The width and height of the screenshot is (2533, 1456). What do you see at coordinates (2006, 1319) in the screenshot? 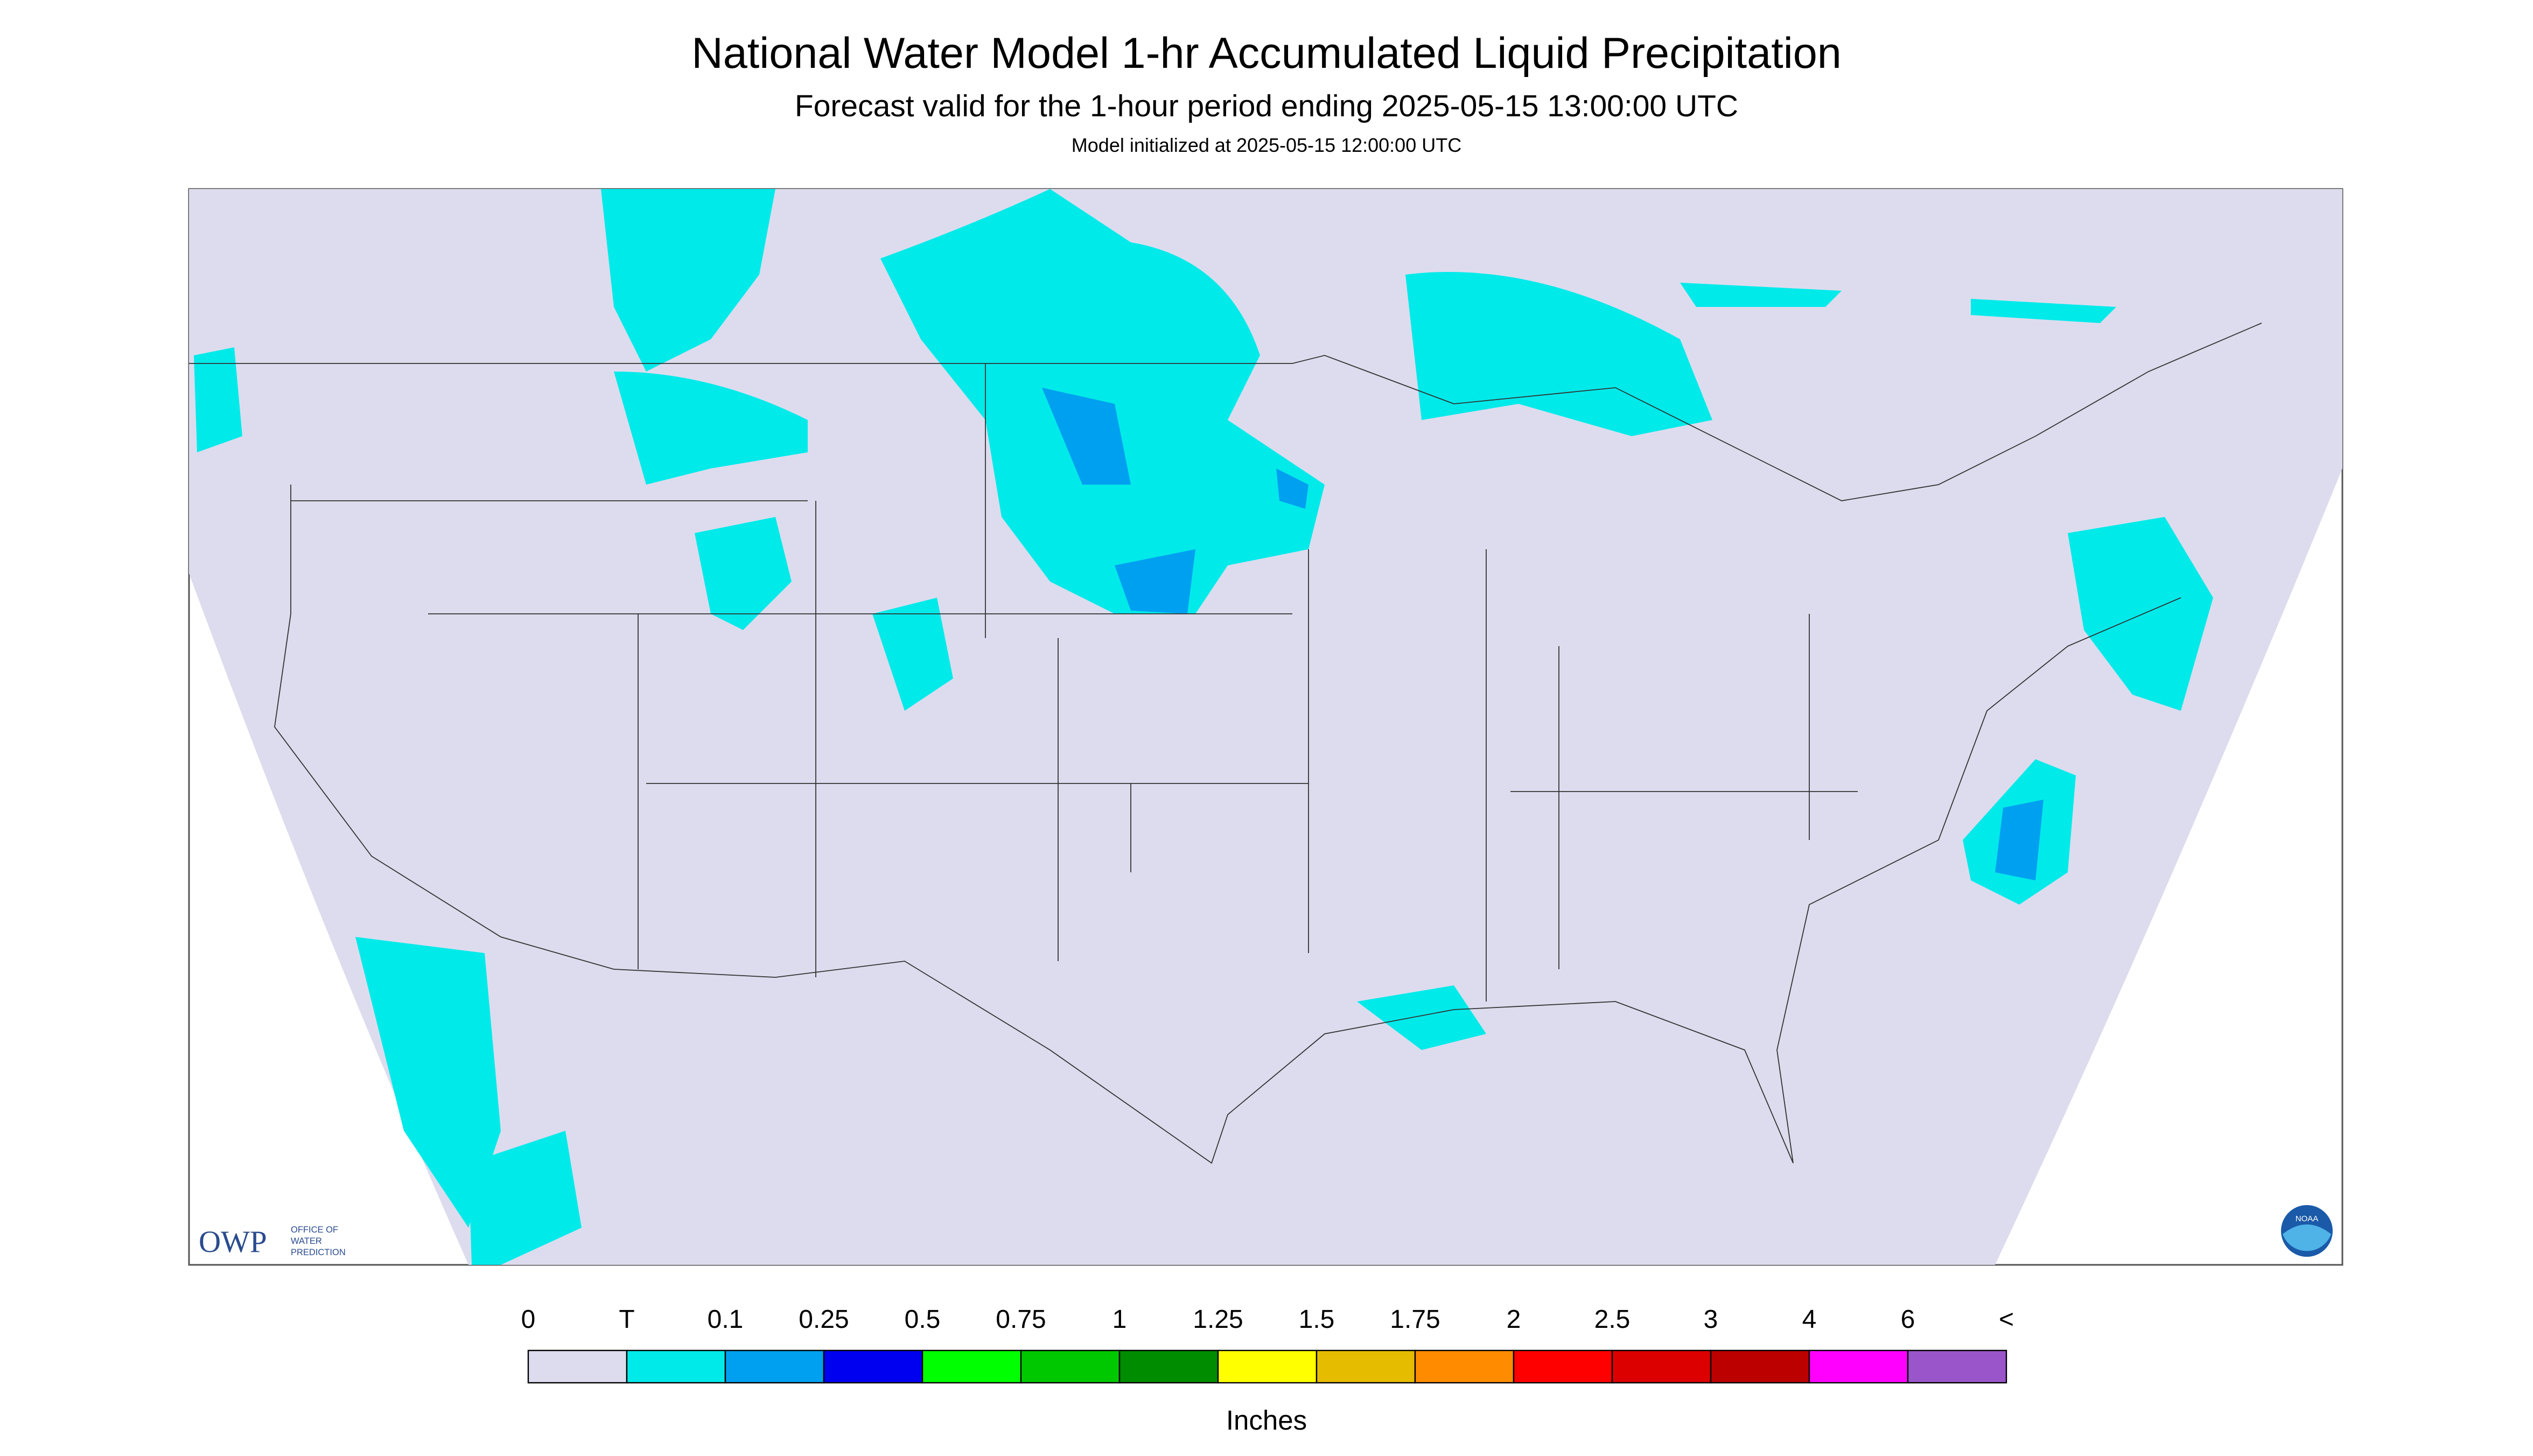
I see `legend-label: <` at bounding box center [2006, 1319].